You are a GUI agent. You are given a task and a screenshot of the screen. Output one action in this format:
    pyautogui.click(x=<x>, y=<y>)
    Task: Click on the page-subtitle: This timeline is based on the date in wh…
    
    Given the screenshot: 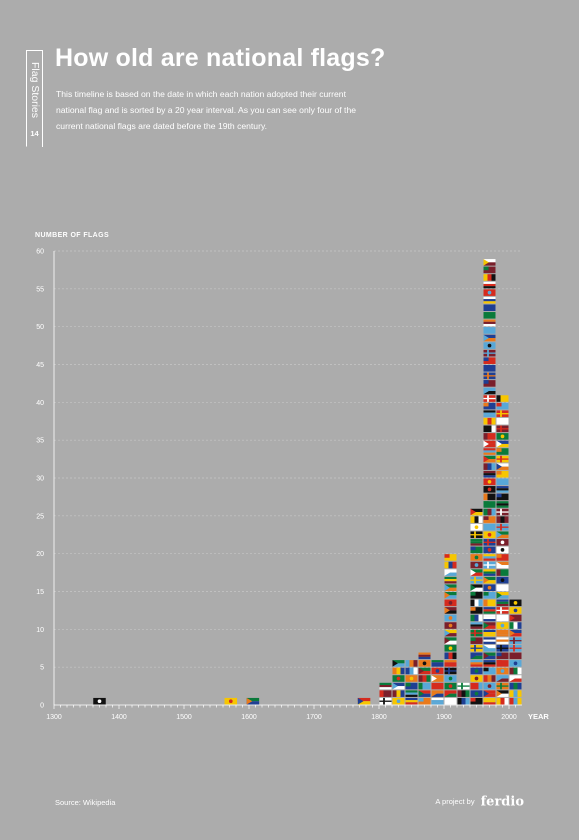 What is the action you would take?
    pyautogui.click(x=206, y=110)
    